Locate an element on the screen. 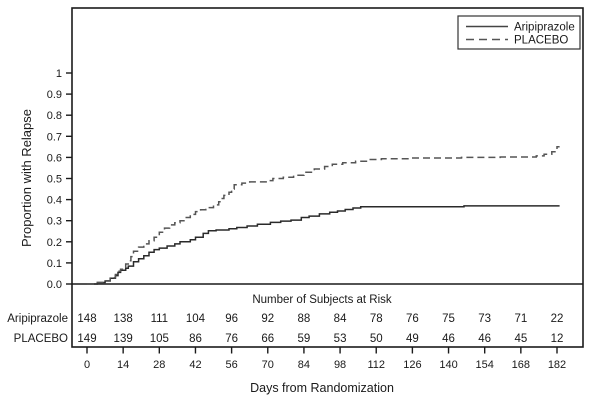 The width and height of the screenshot is (600, 411). y-tick-label: 0.8 is located at coordinates (54, 116).